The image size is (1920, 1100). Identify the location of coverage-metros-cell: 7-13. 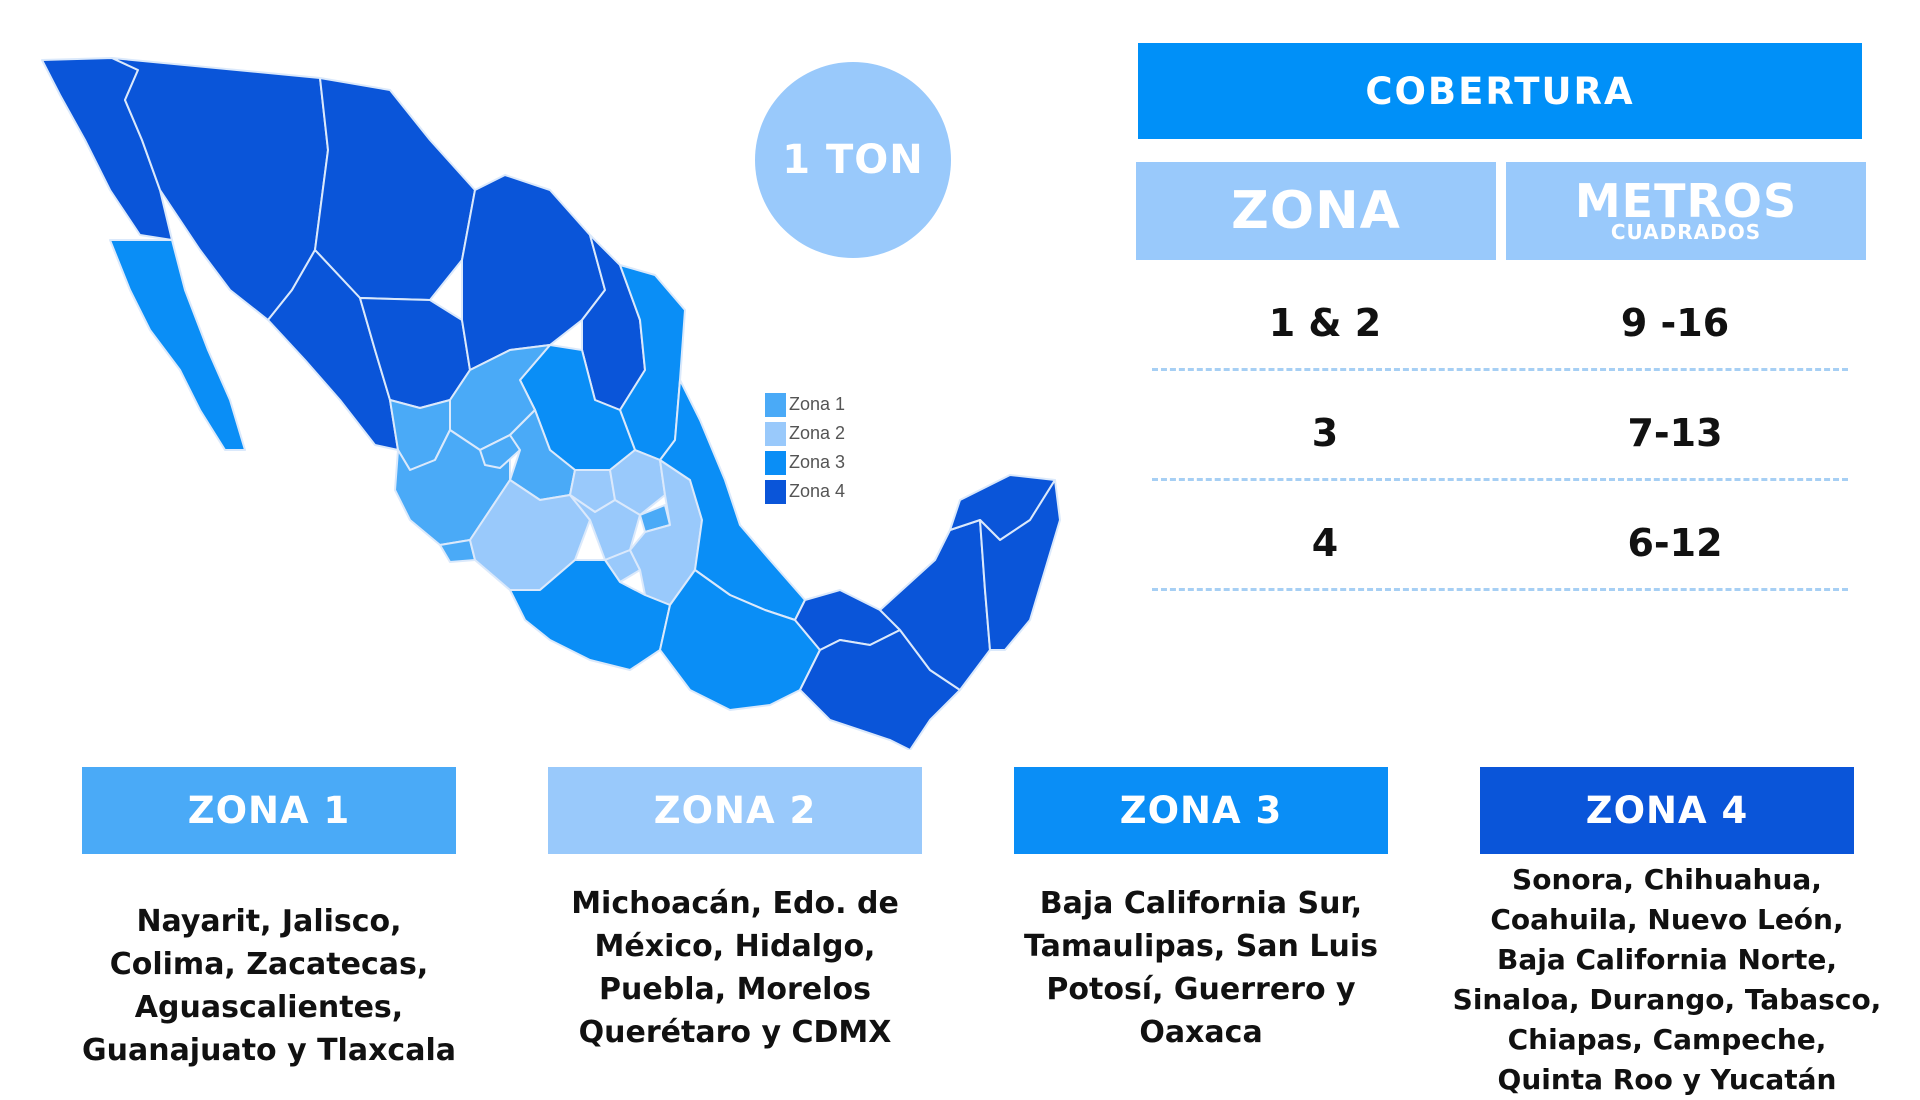
(1675, 433).